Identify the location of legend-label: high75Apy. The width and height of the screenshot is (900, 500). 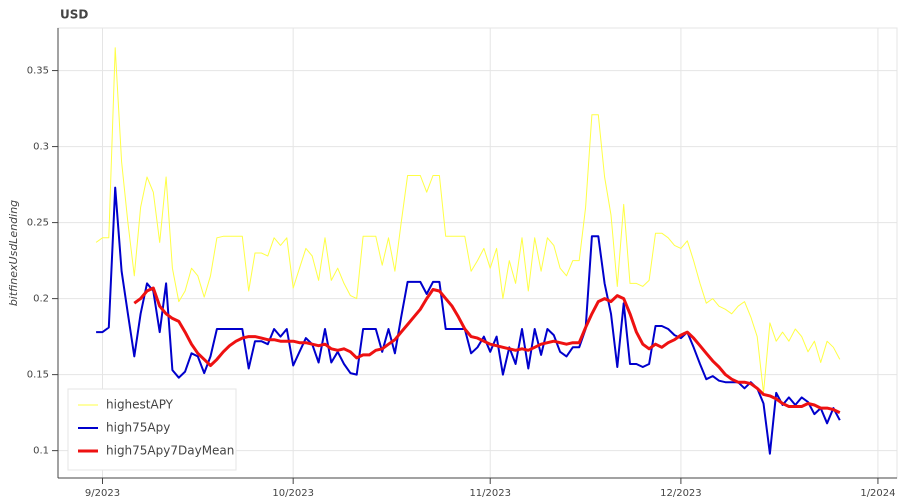
(138, 428).